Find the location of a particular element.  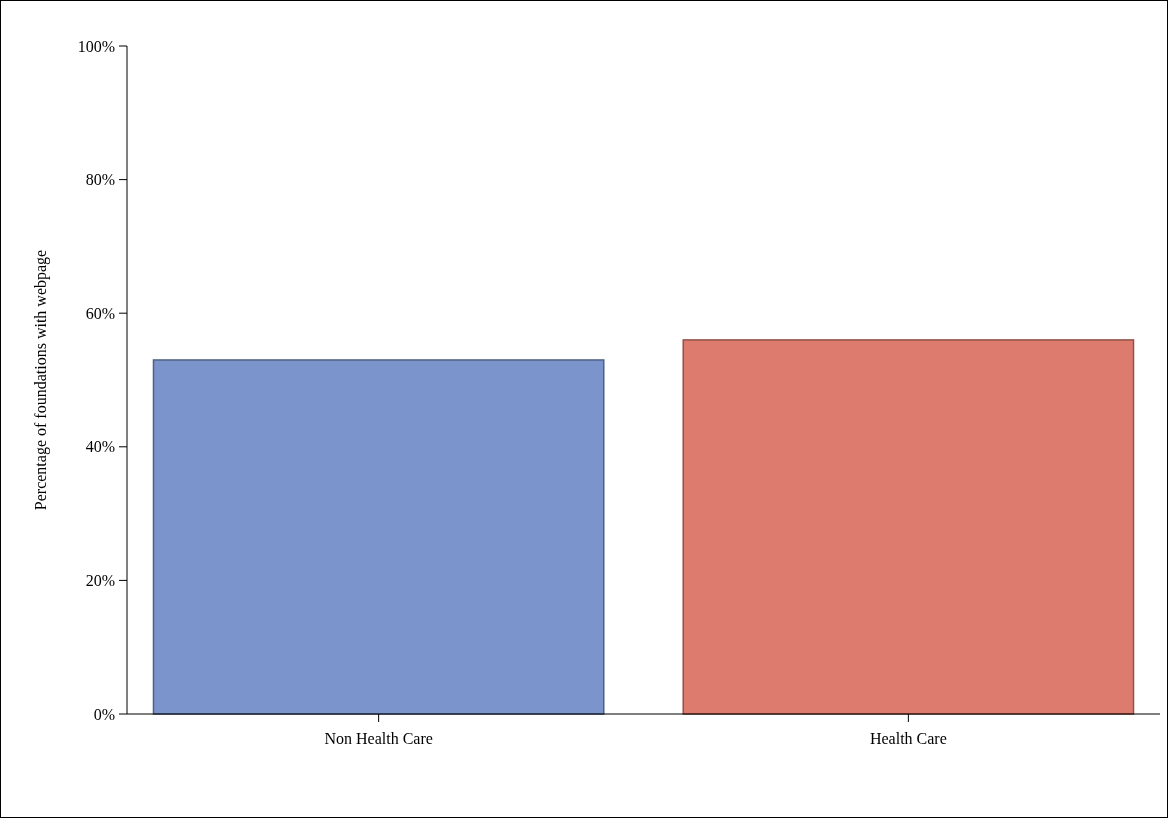

y-axis-title: Percentage of foundations with webpage is located at coordinates (41, 380).